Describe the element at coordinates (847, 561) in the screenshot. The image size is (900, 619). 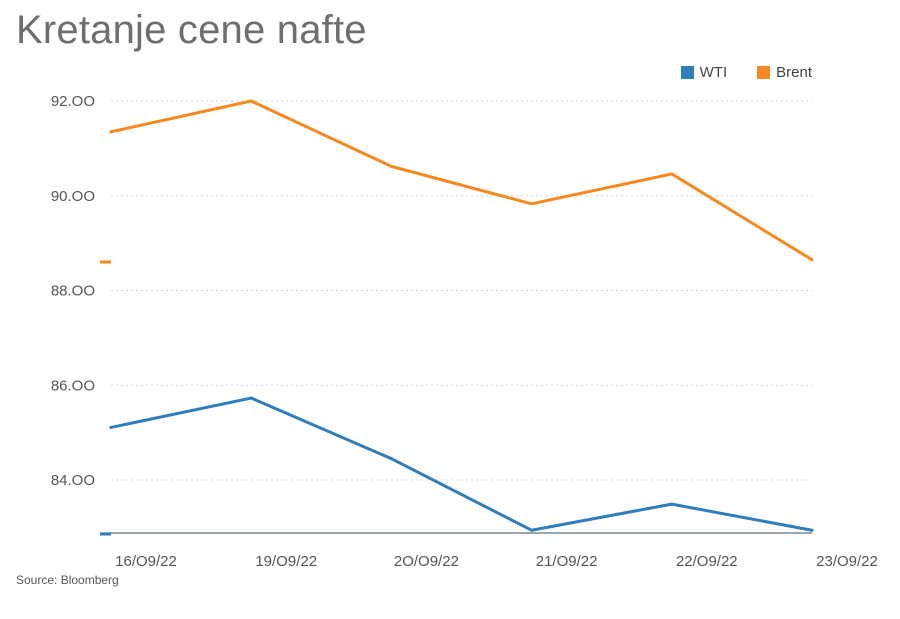
I see `x-tick-label: 23/O9/22` at that location.